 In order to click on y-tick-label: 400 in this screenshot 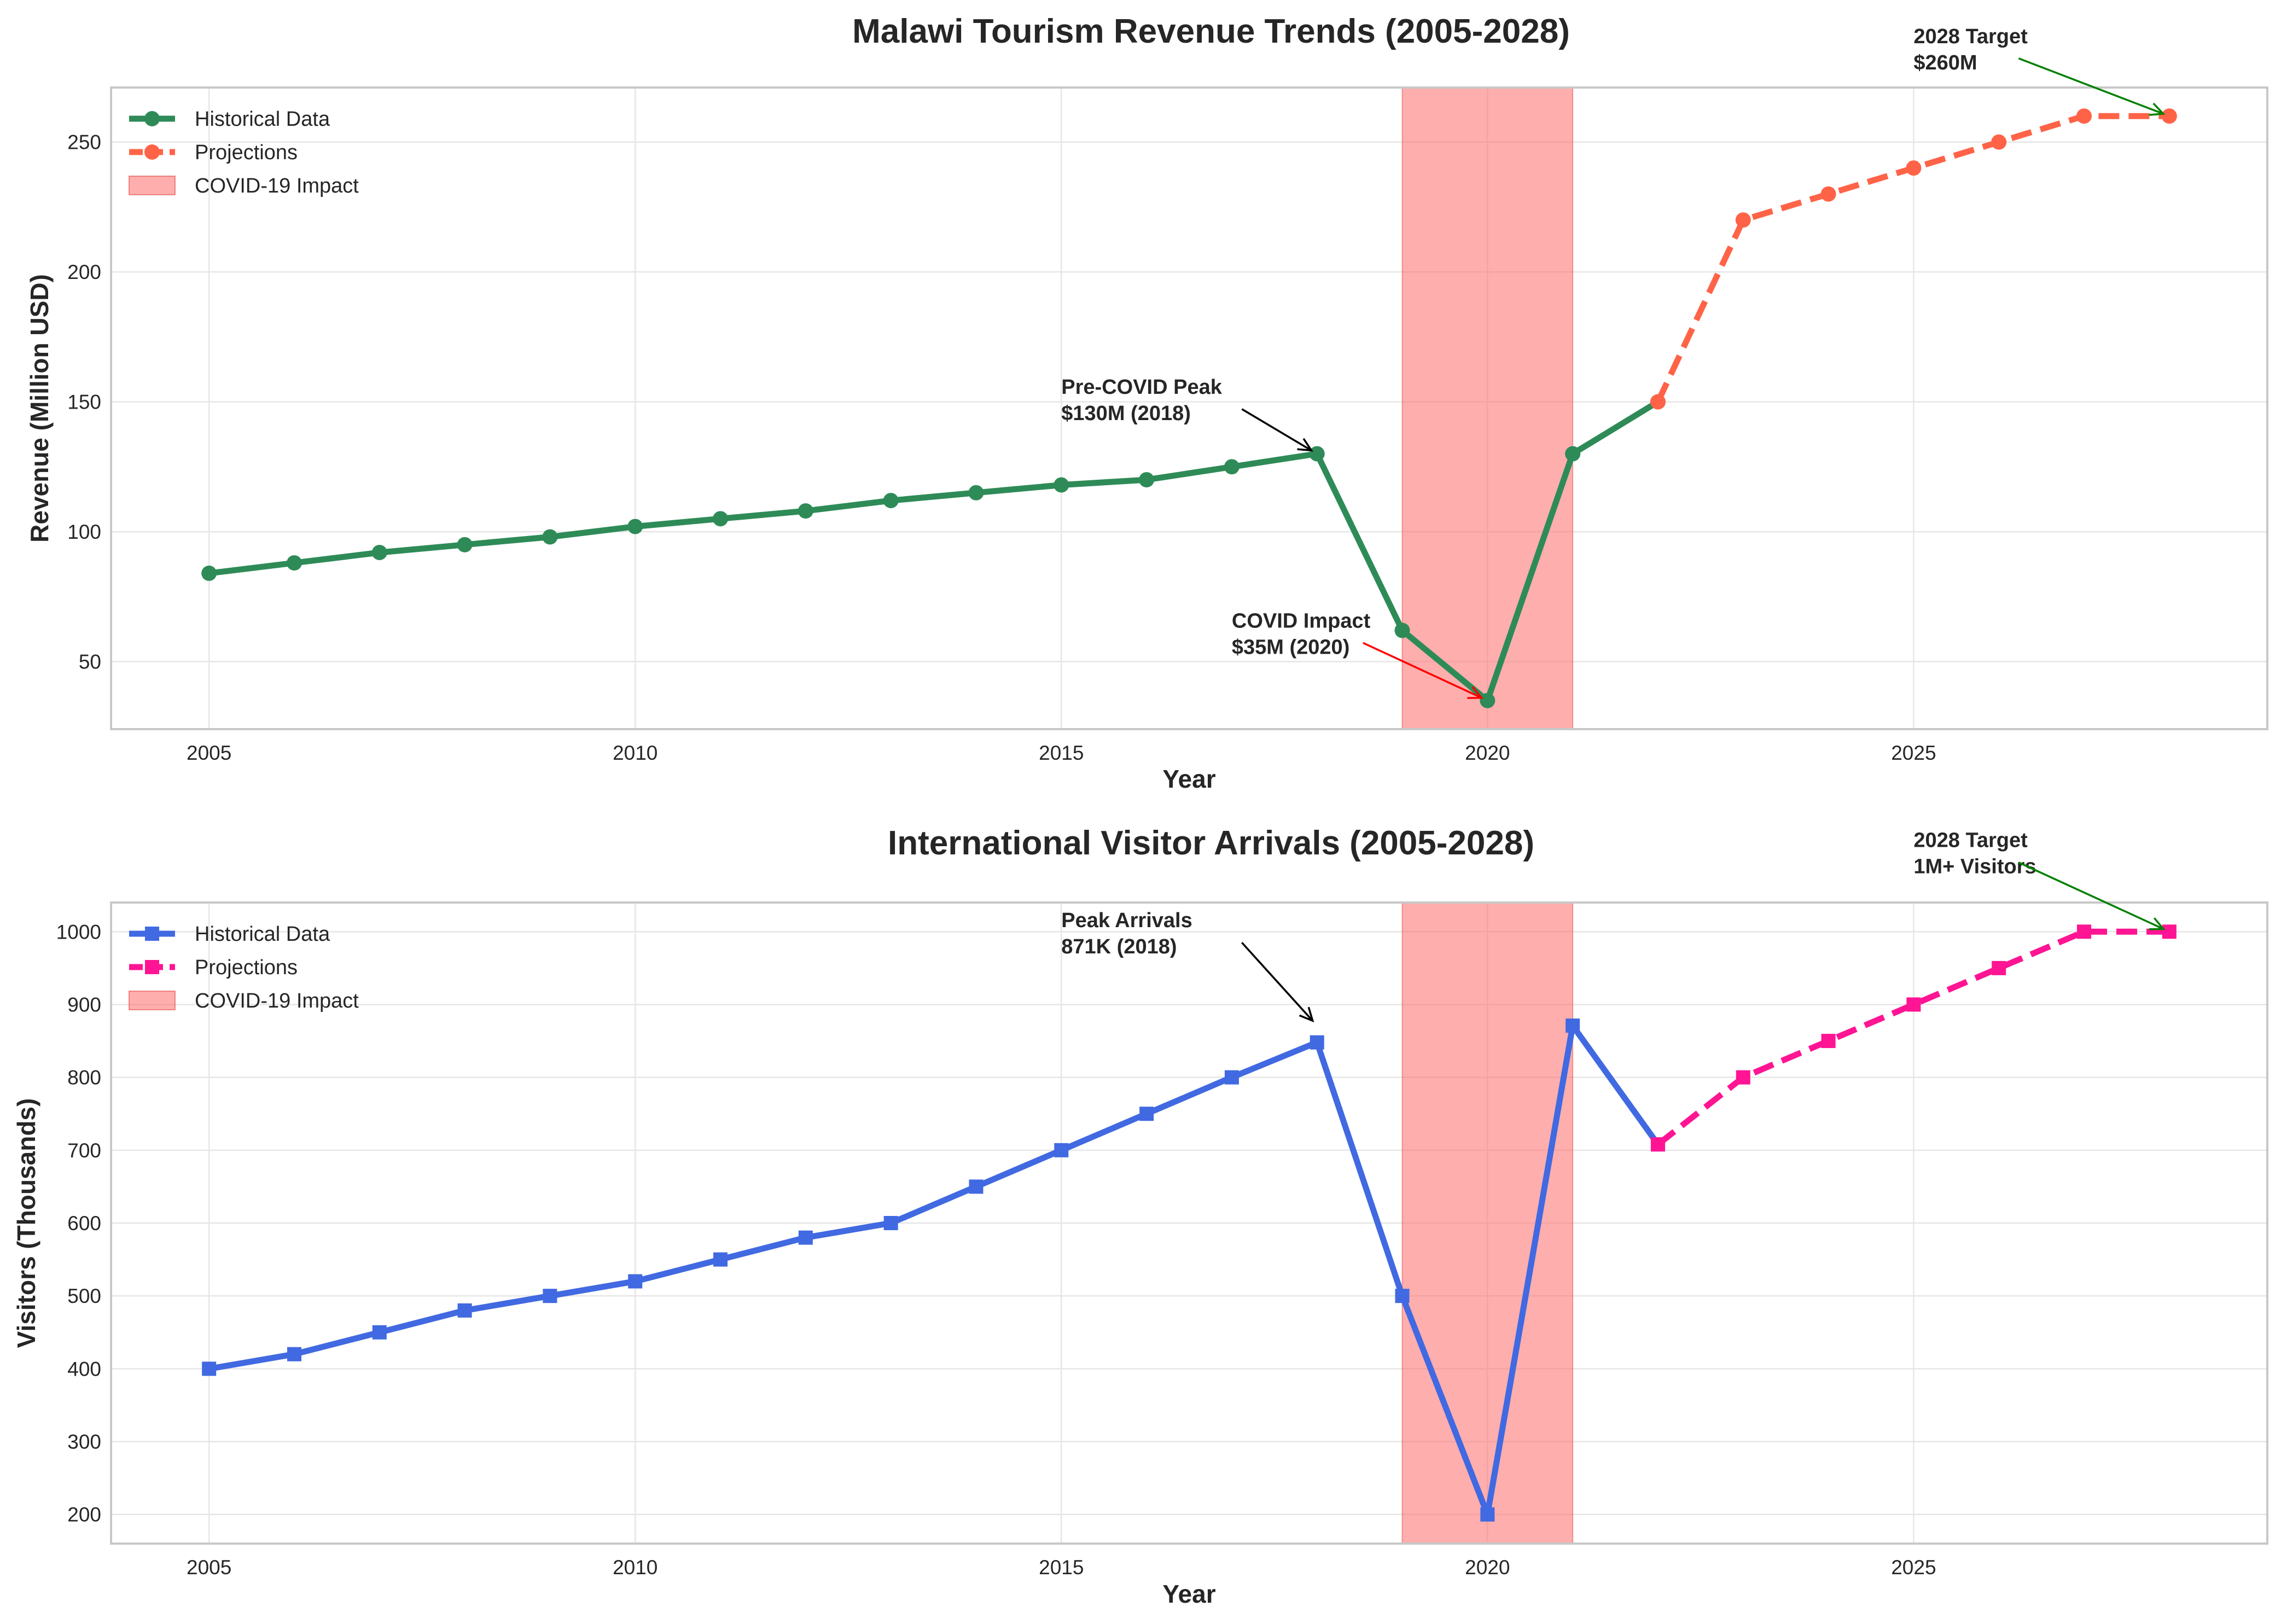, I will do `click(84, 1369)`.